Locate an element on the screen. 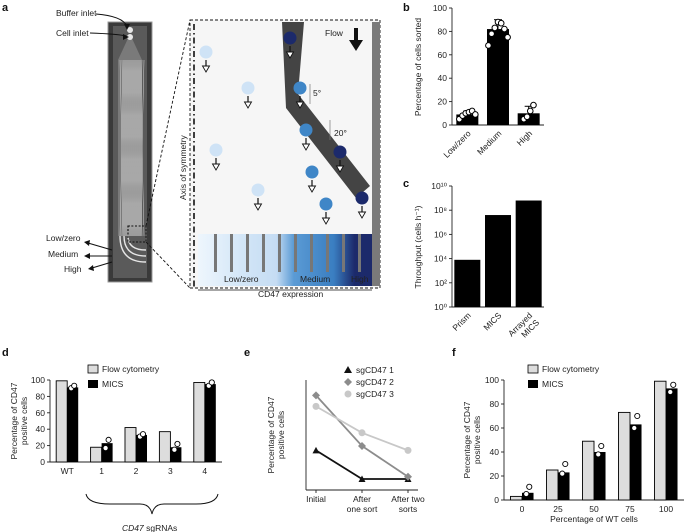 The width and height of the screenshot is (685, 532). y-tick-label: 0 is located at coordinates (42, 462).